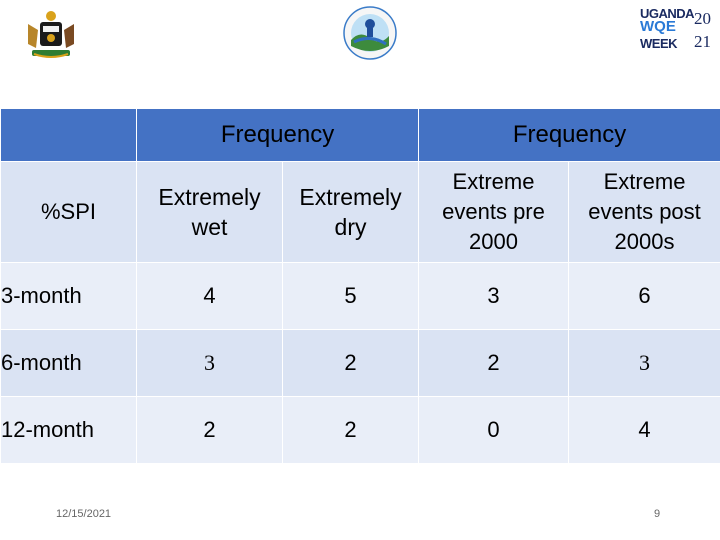 Image resolution: width=720 pixels, height=540 pixels. I want to click on slide-date: 12/15/2021, so click(84, 514).